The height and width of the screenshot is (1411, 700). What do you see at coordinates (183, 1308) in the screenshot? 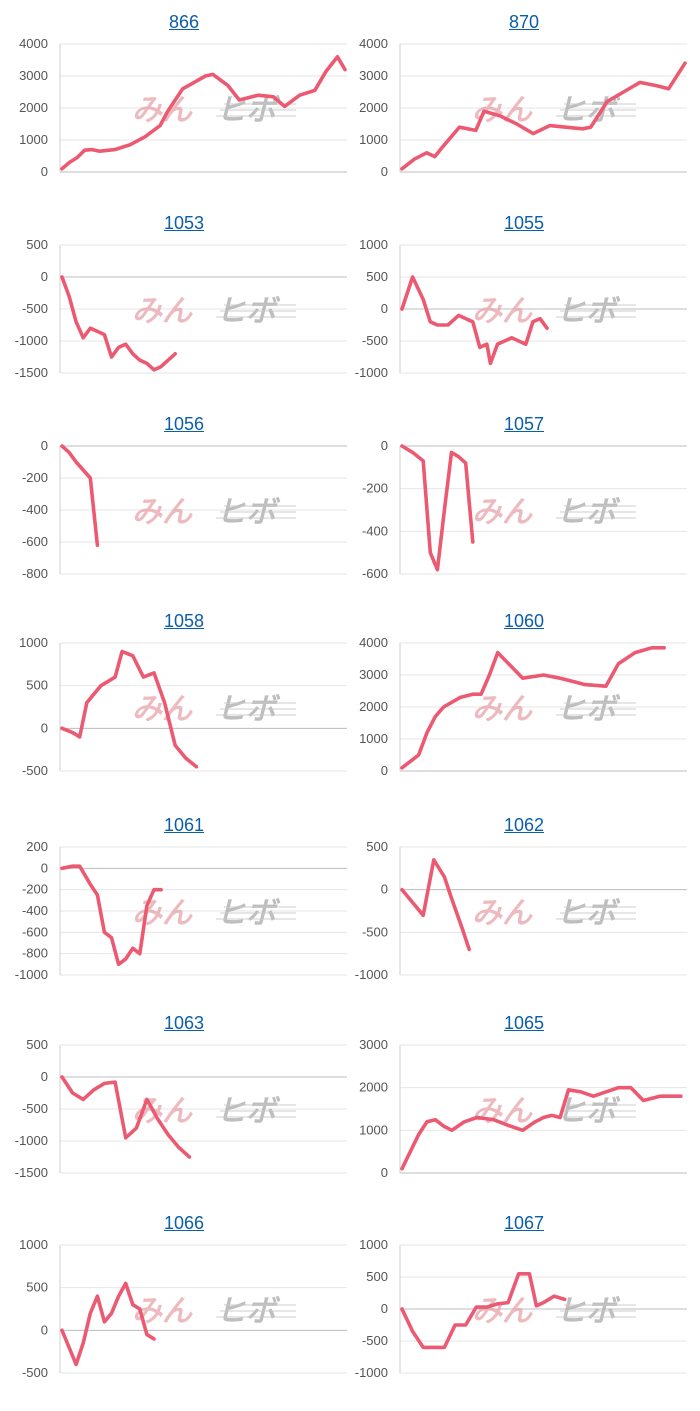
I see `chart-plot: 1000 500 0 -500 みん ヒボ` at bounding box center [183, 1308].